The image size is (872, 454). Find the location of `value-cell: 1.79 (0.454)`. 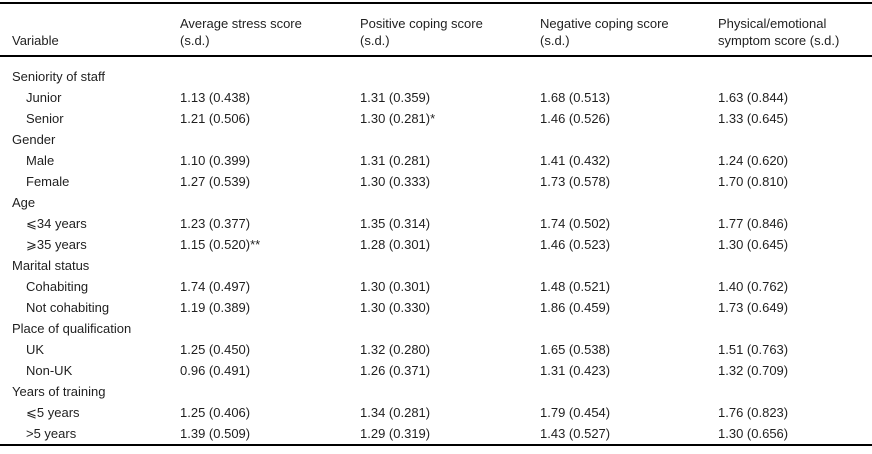

value-cell: 1.79 (0.454) is located at coordinates (575, 412).